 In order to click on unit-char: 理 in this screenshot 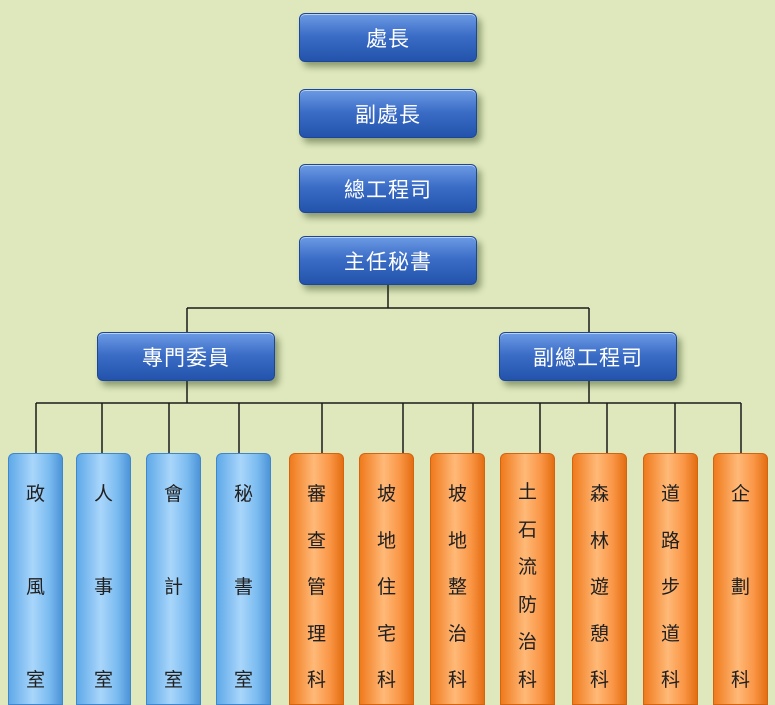, I will do `click(316, 633)`.